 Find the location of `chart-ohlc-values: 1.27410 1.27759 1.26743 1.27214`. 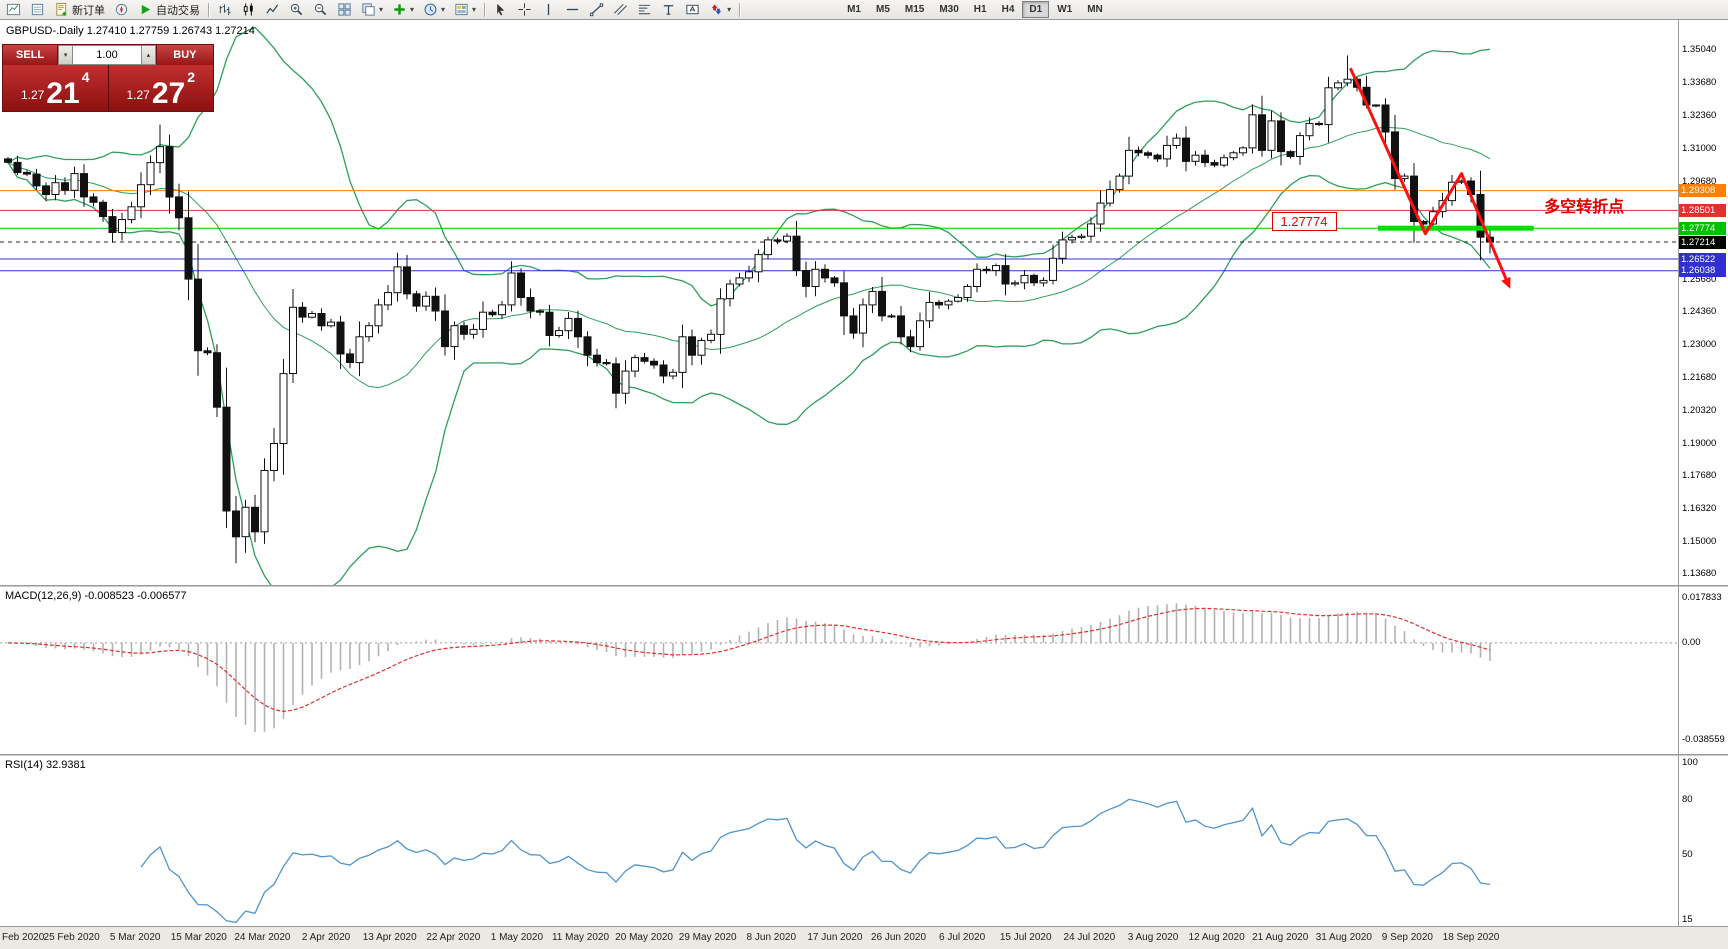

chart-ohlc-values: 1.27410 1.27759 1.26743 1.27214 is located at coordinates (170, 31).